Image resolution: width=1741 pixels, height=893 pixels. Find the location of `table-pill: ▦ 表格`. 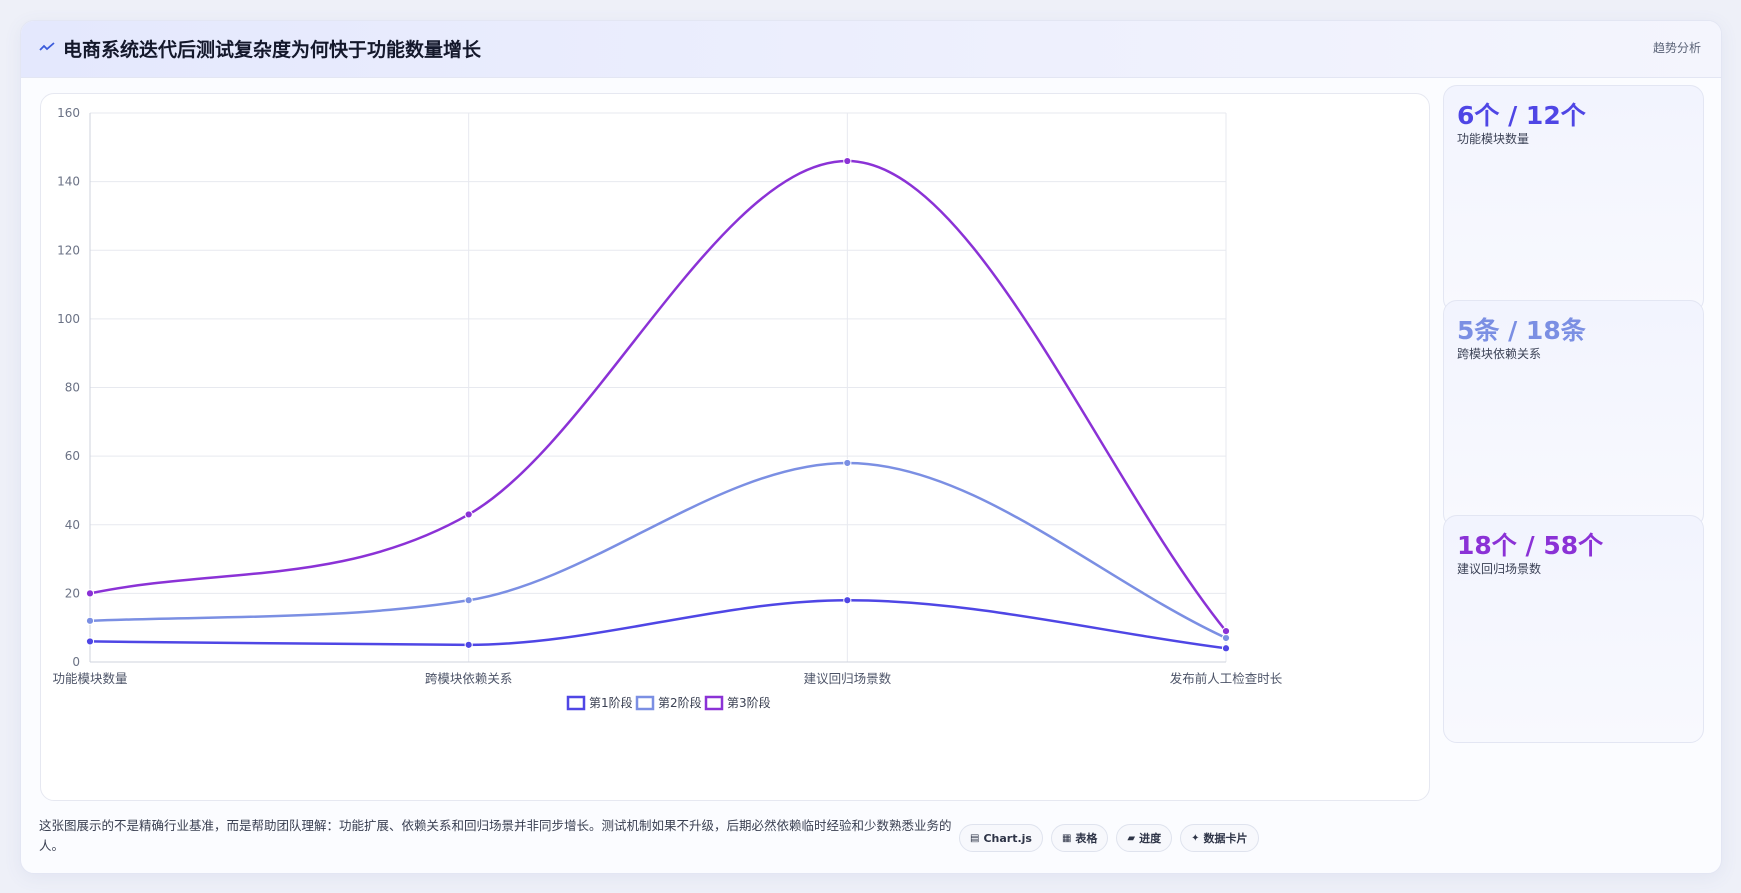

table-pill: ▦ 表格 is located at coordinates (1079, 838).